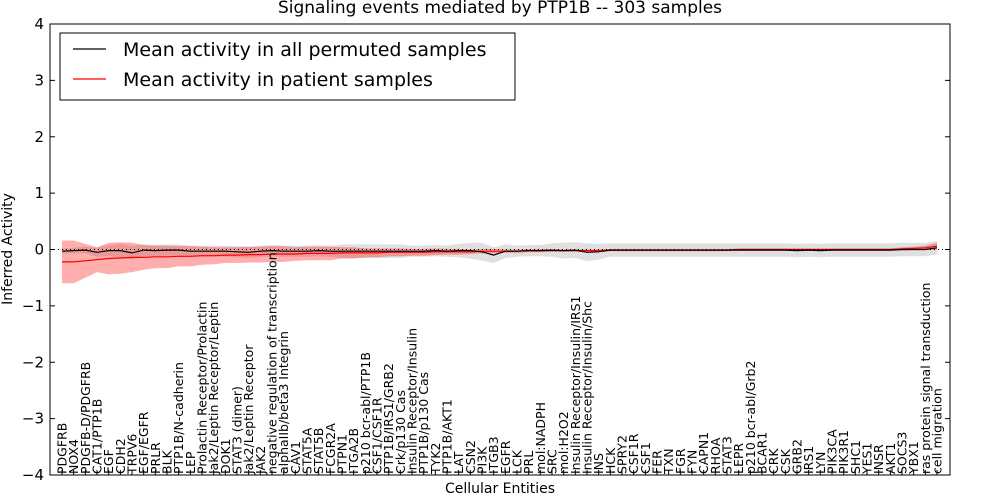  What do you see at coordinates (132, 454) in the screenshot?
I see `x-tick-label: TRPV6` at bounding box center [132, 454].